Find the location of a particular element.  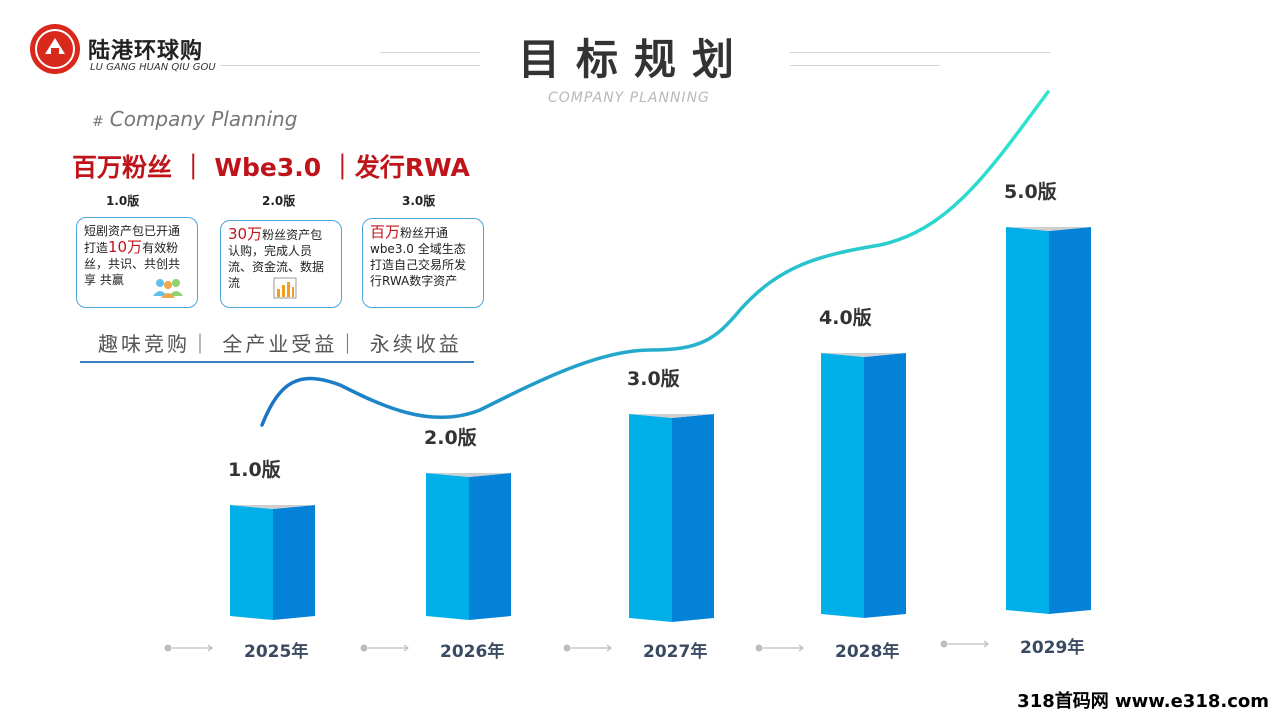

brand-name: 陆港环球购 is located at coordinates (146, 51).